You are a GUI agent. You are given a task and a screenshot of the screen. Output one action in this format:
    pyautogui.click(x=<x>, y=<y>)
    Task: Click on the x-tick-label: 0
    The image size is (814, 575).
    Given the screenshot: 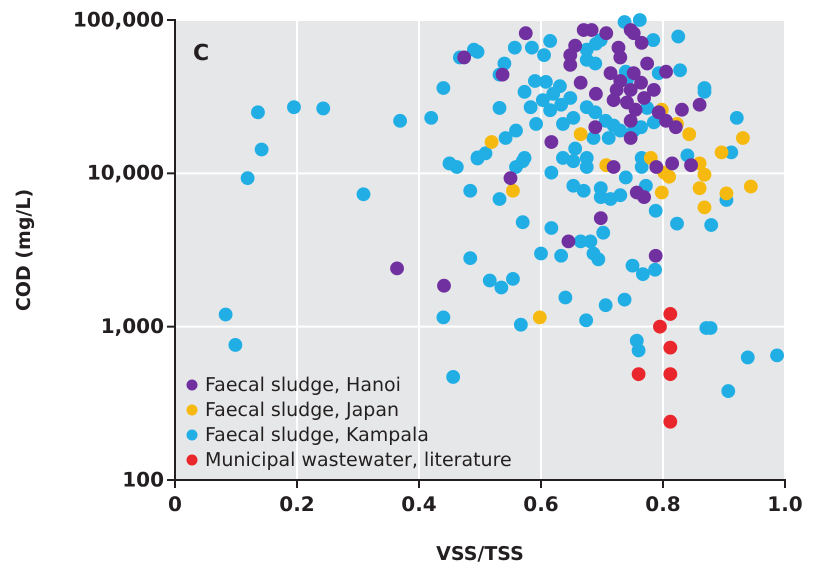 What is the action you would take?
    pyautogui.click(x=175, y=504)
    